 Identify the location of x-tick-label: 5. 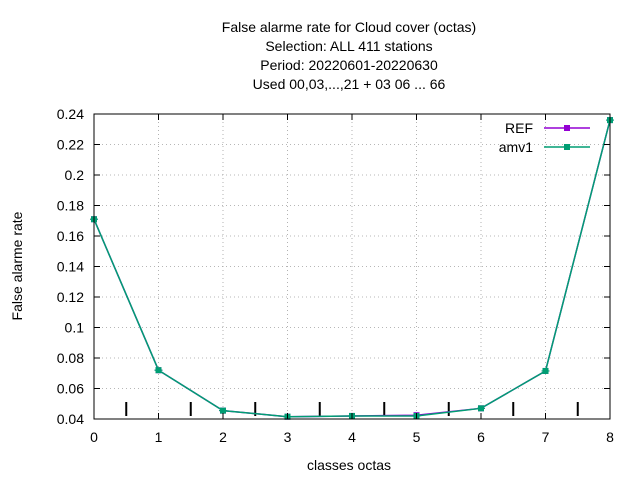
(417, 437).